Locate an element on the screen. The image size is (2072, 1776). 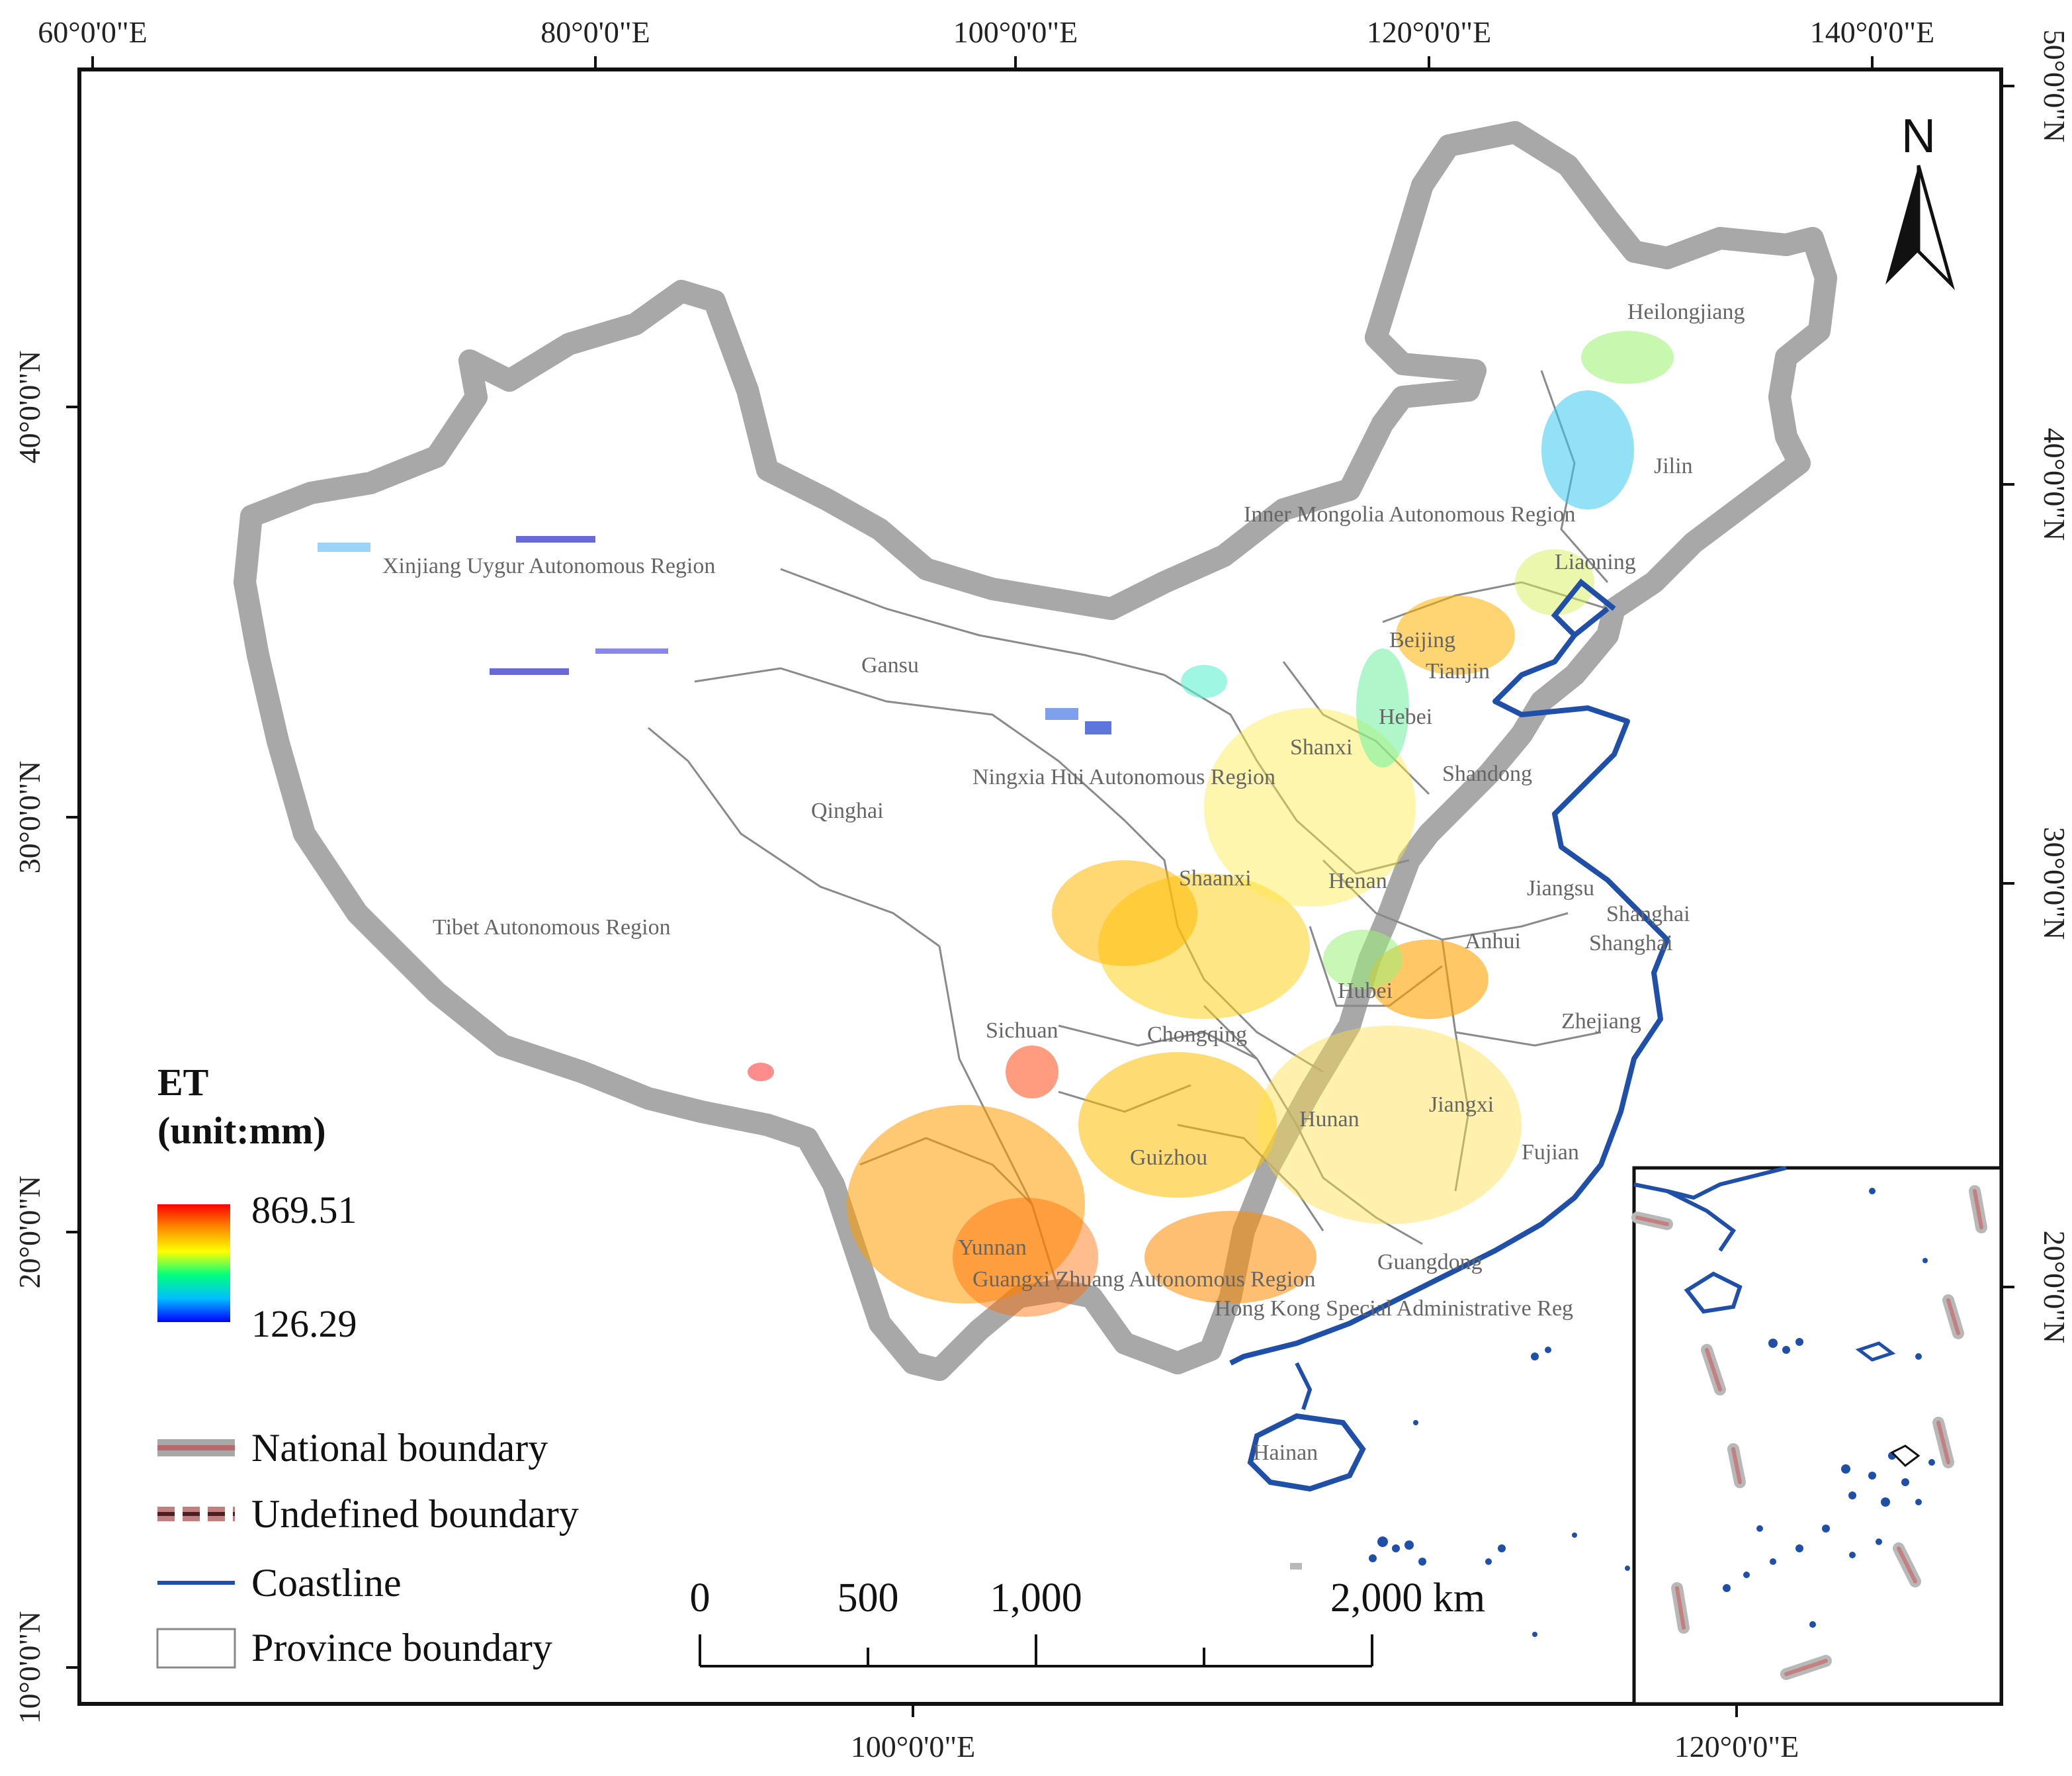
legend-max-value: 869.51 is located at coordinates (304, 1209).